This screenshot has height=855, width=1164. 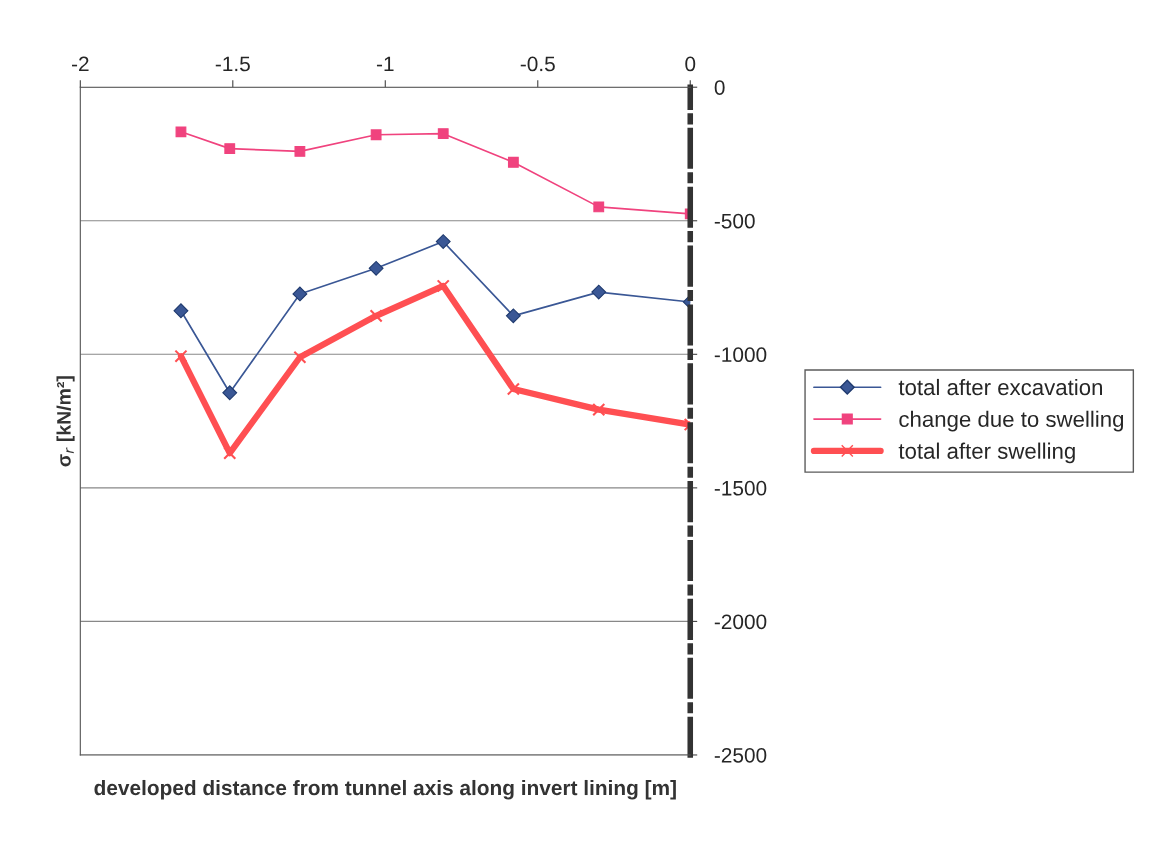 What do you see at coordinates (537, 64) in the screenshot?
I see `x-tick-label: -0.5` at bounding box center [537, 64].